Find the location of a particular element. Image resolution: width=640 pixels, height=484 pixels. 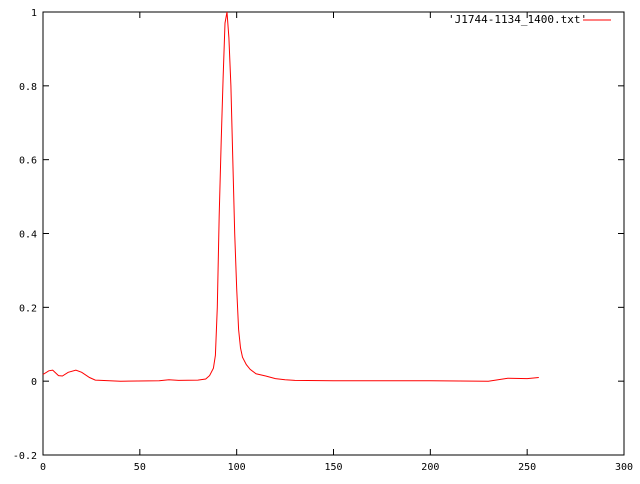

x-tick-label: 300 is located at coordinates (624, 467).